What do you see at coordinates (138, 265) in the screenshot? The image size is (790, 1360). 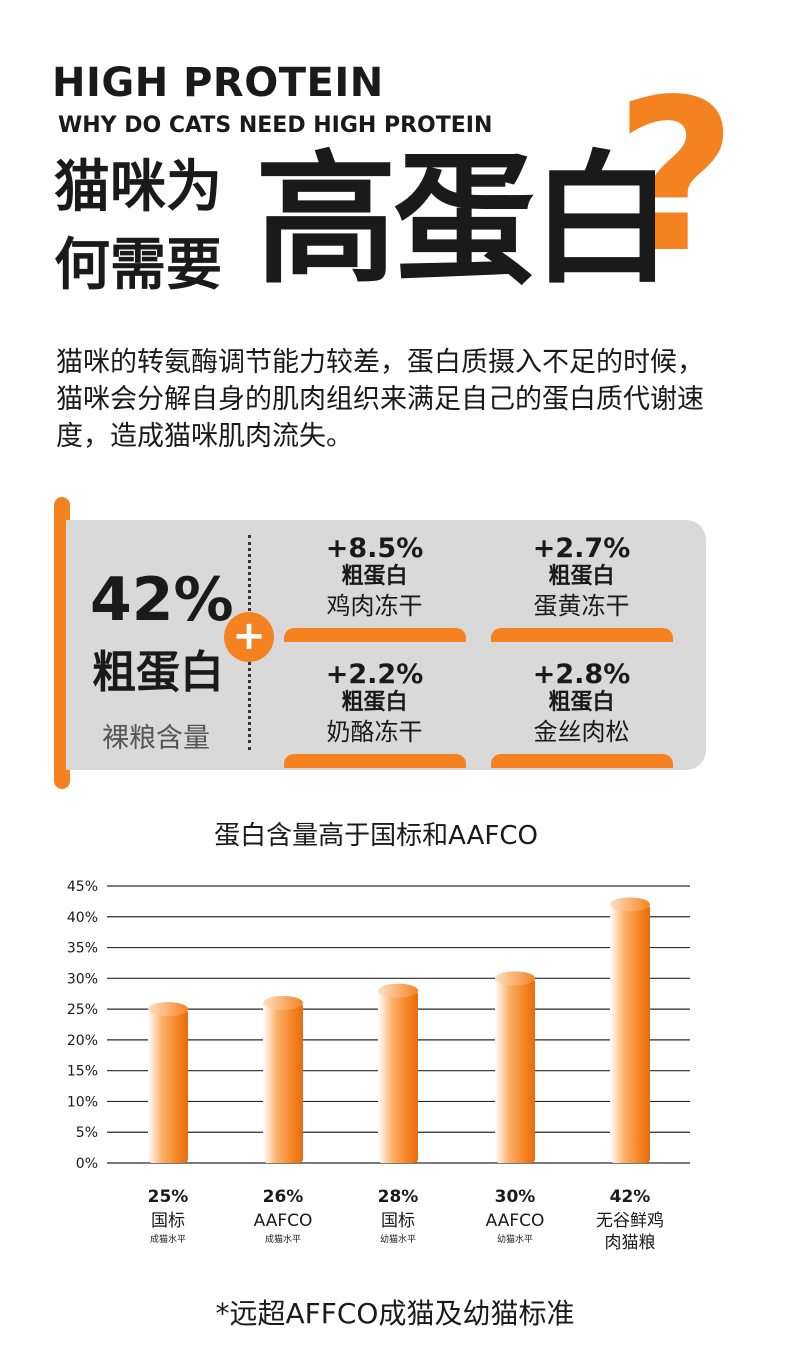 I see `headline-line-2: 何需要` at bounding box center [138, 265].